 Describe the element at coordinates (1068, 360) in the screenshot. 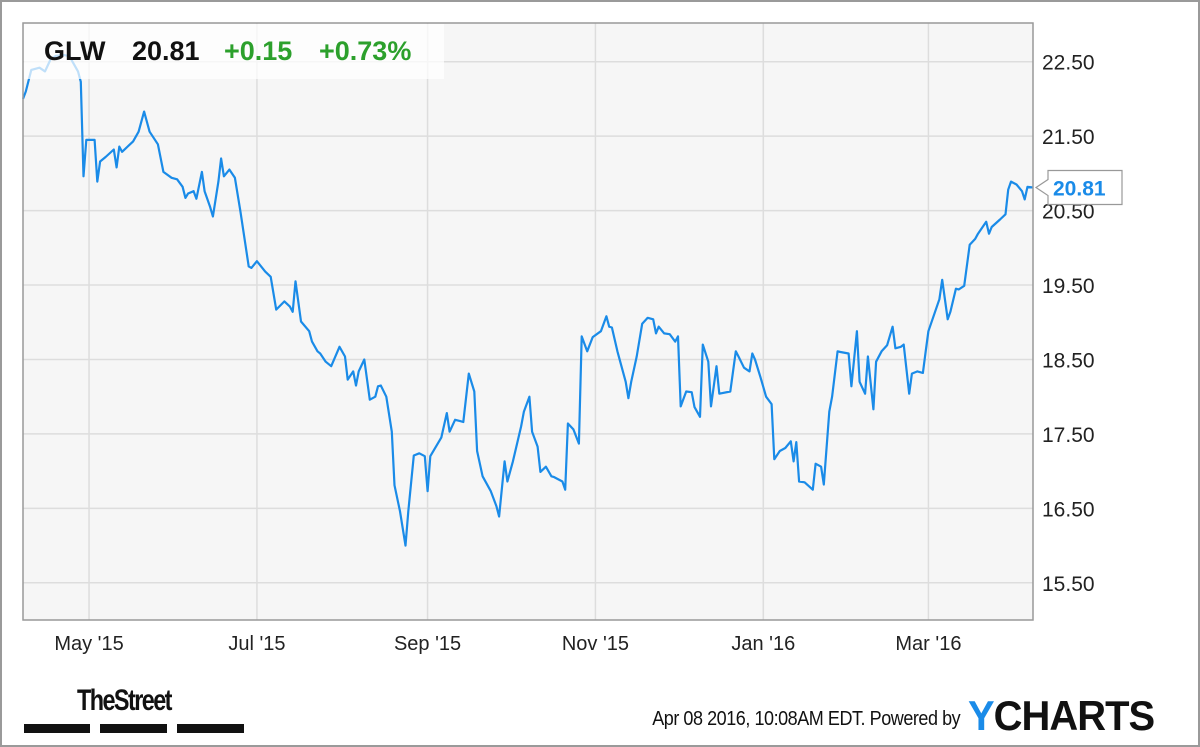

I see `y-tick-label: 18.50` at that location.